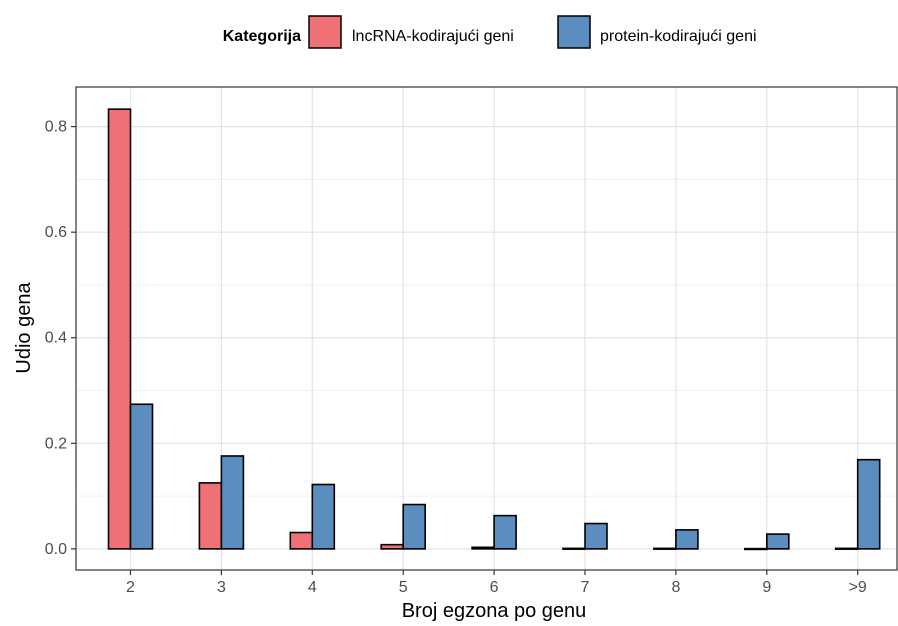  I want to click on x-tick-label: 5, so click(403, 587).